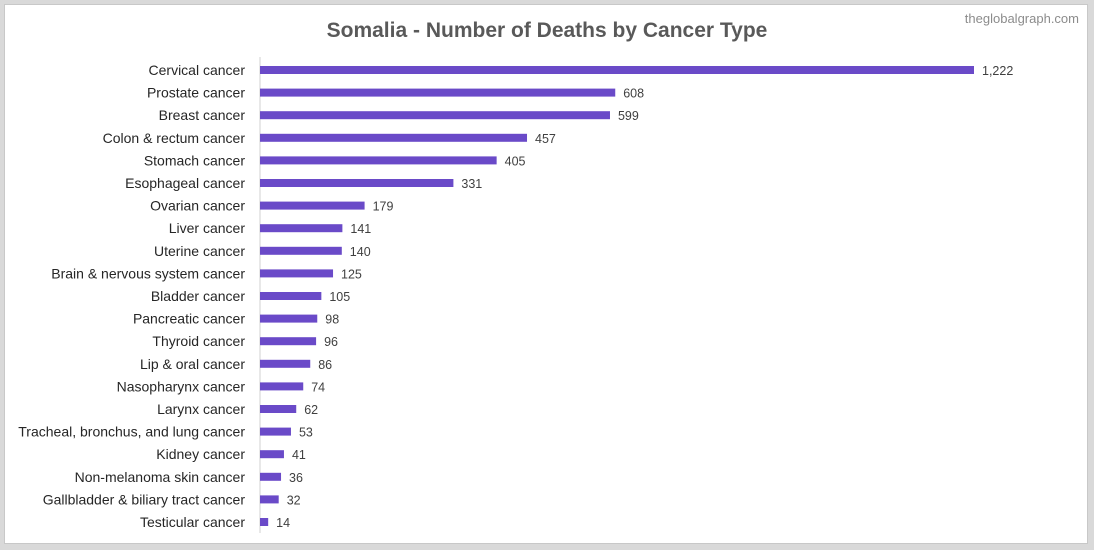 This screenshot has height=550, width=1094. Describe the element at coordinates (515, 161) in the screenshot. I see `data-label: 405` at that location.